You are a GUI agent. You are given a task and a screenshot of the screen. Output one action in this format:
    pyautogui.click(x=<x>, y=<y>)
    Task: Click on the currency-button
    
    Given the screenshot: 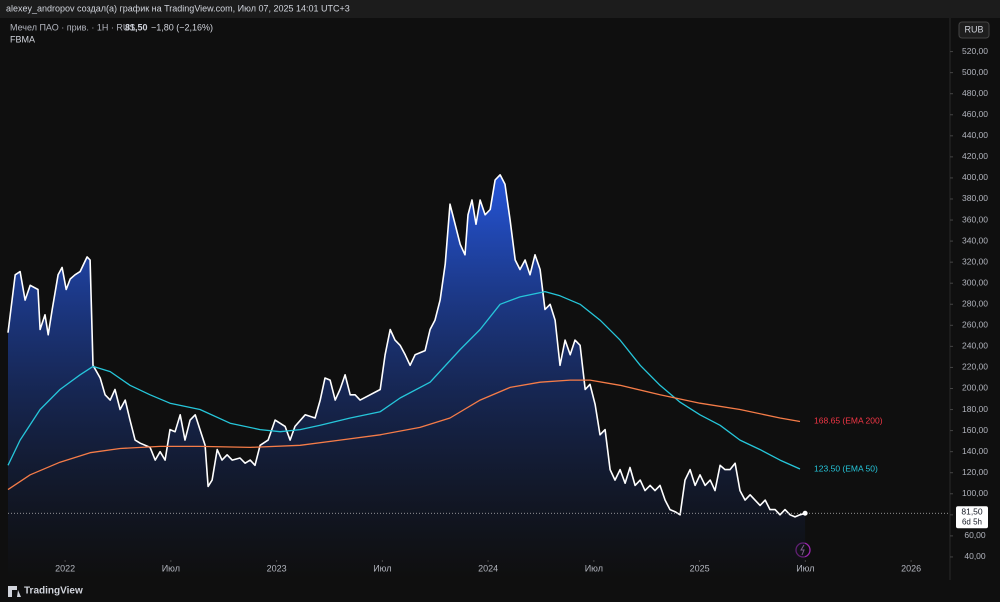 What is the action you would take?
    pyautogui.click(x=974, y=30)
    